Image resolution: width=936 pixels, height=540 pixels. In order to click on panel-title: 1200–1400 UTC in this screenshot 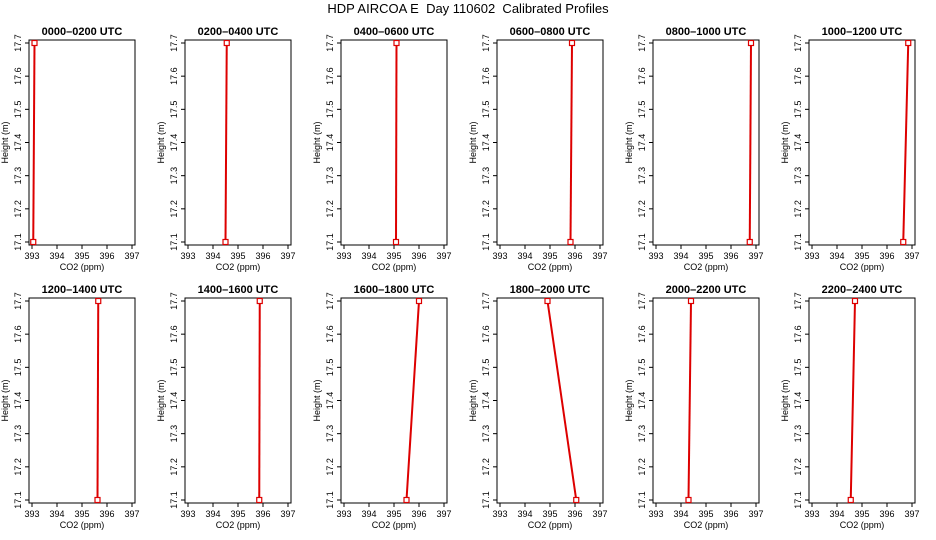, I will do `click(82, 290)`.